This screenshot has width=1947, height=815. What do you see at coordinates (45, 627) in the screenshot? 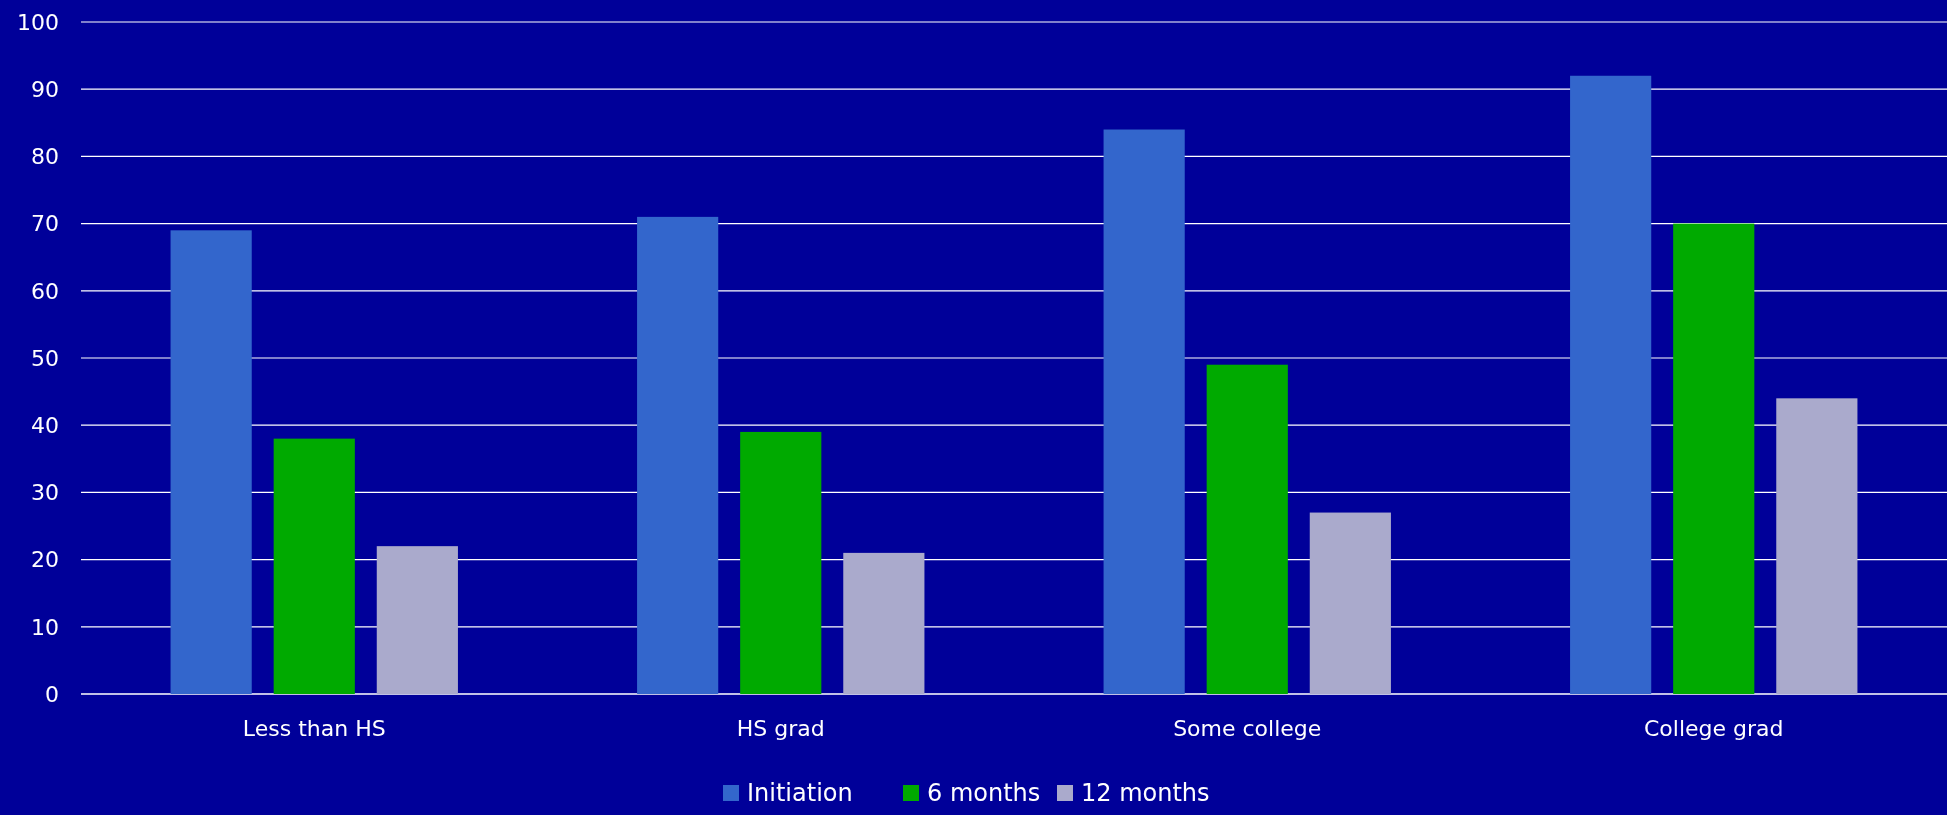
I see `y-tick-label: 10` at bounding box center [45, 627].